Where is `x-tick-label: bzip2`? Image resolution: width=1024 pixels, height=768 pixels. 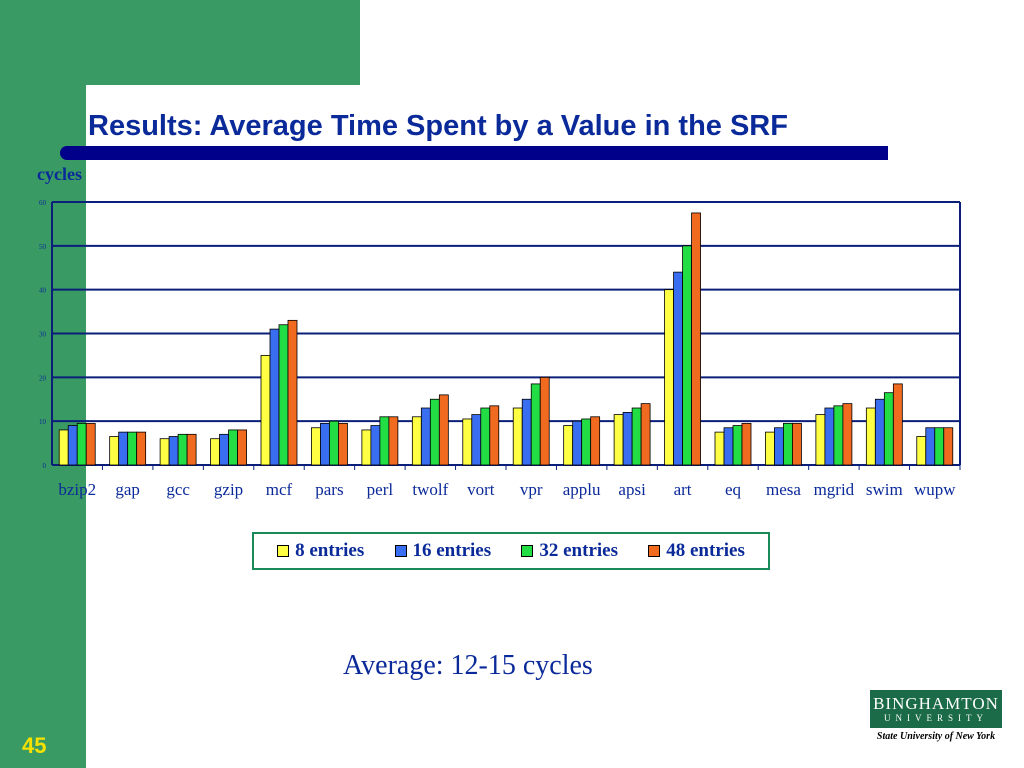
x-tick-label: bzip2 is located at coordinates (77, 489).